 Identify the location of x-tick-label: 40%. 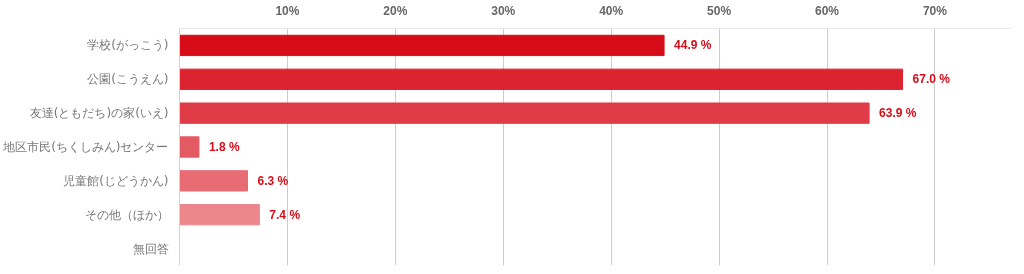
(611, 10).